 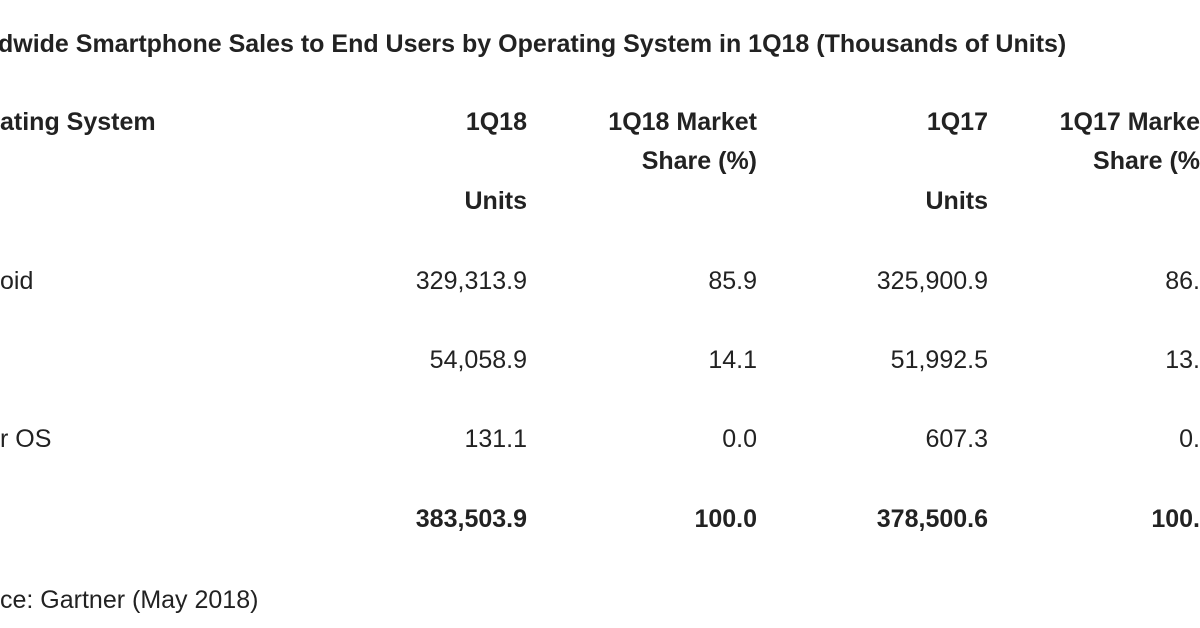 I want to click on cell: 51,992.5, so click(x=939, y=360).